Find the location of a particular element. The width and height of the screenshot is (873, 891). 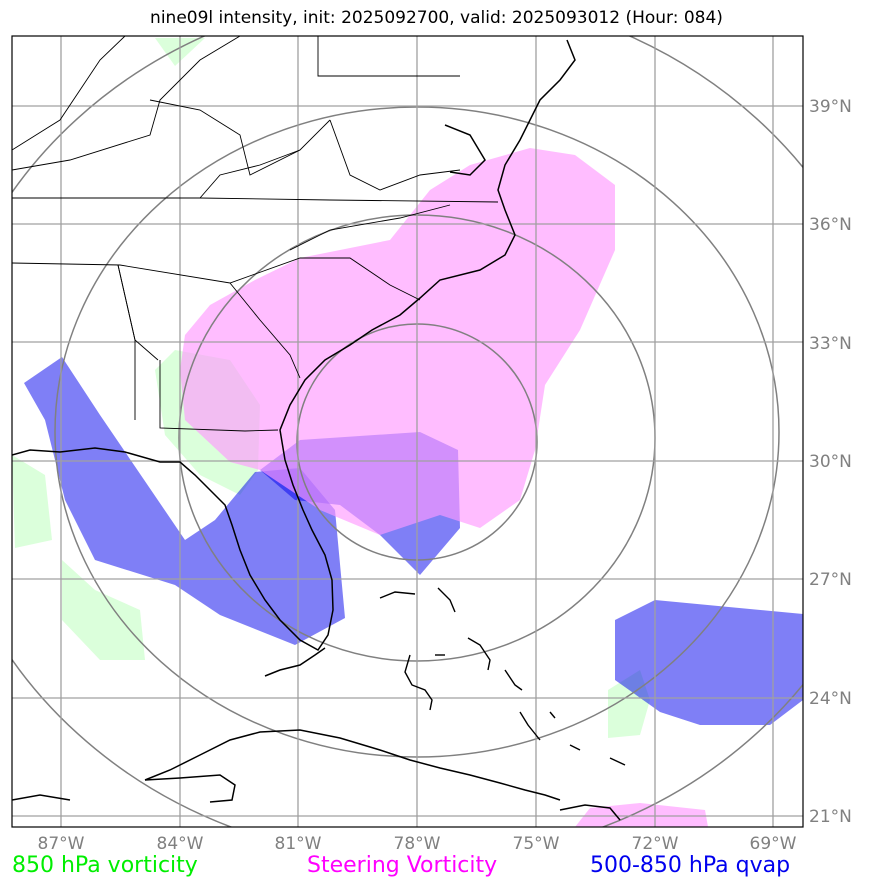

lat-label-39: 39°N is located at coordinates (830, 107).